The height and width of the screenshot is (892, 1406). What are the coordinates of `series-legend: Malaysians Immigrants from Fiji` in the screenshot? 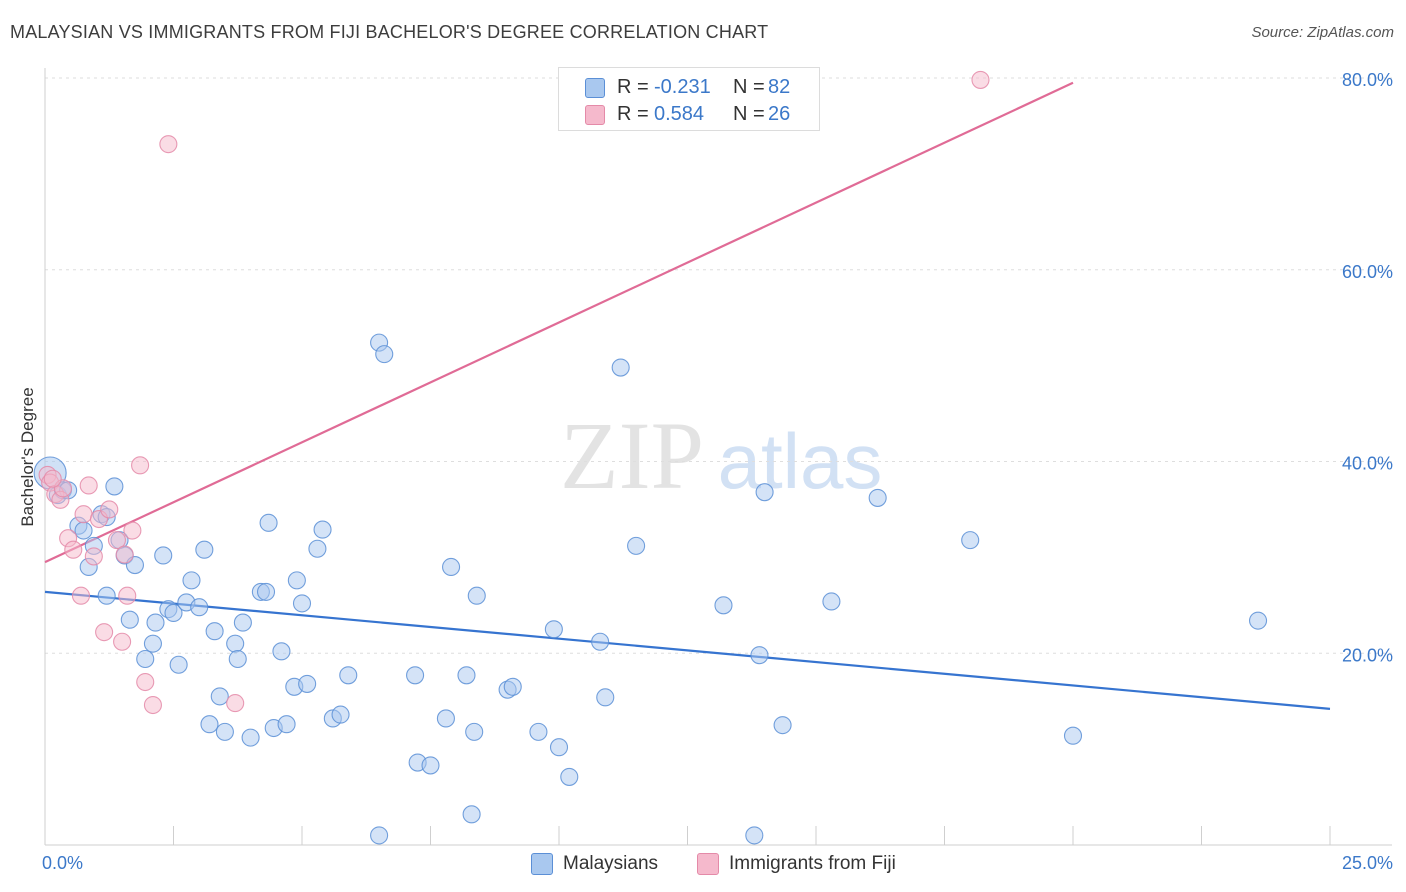 It's located at (703, 865).